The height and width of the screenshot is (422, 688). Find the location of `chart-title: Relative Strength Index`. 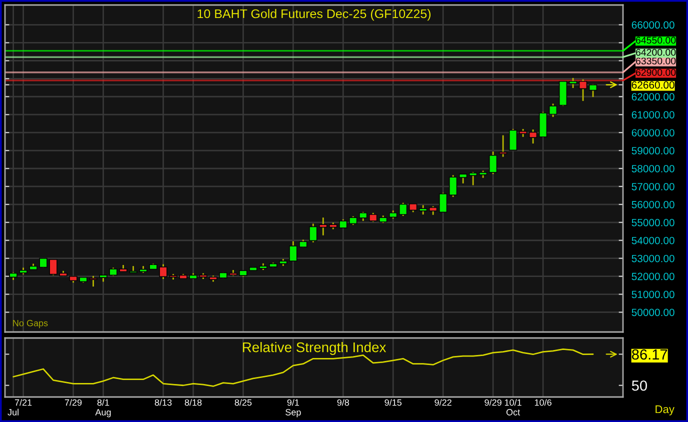

chart-title: Relative Strength Index is located at coordinates (314, 348).